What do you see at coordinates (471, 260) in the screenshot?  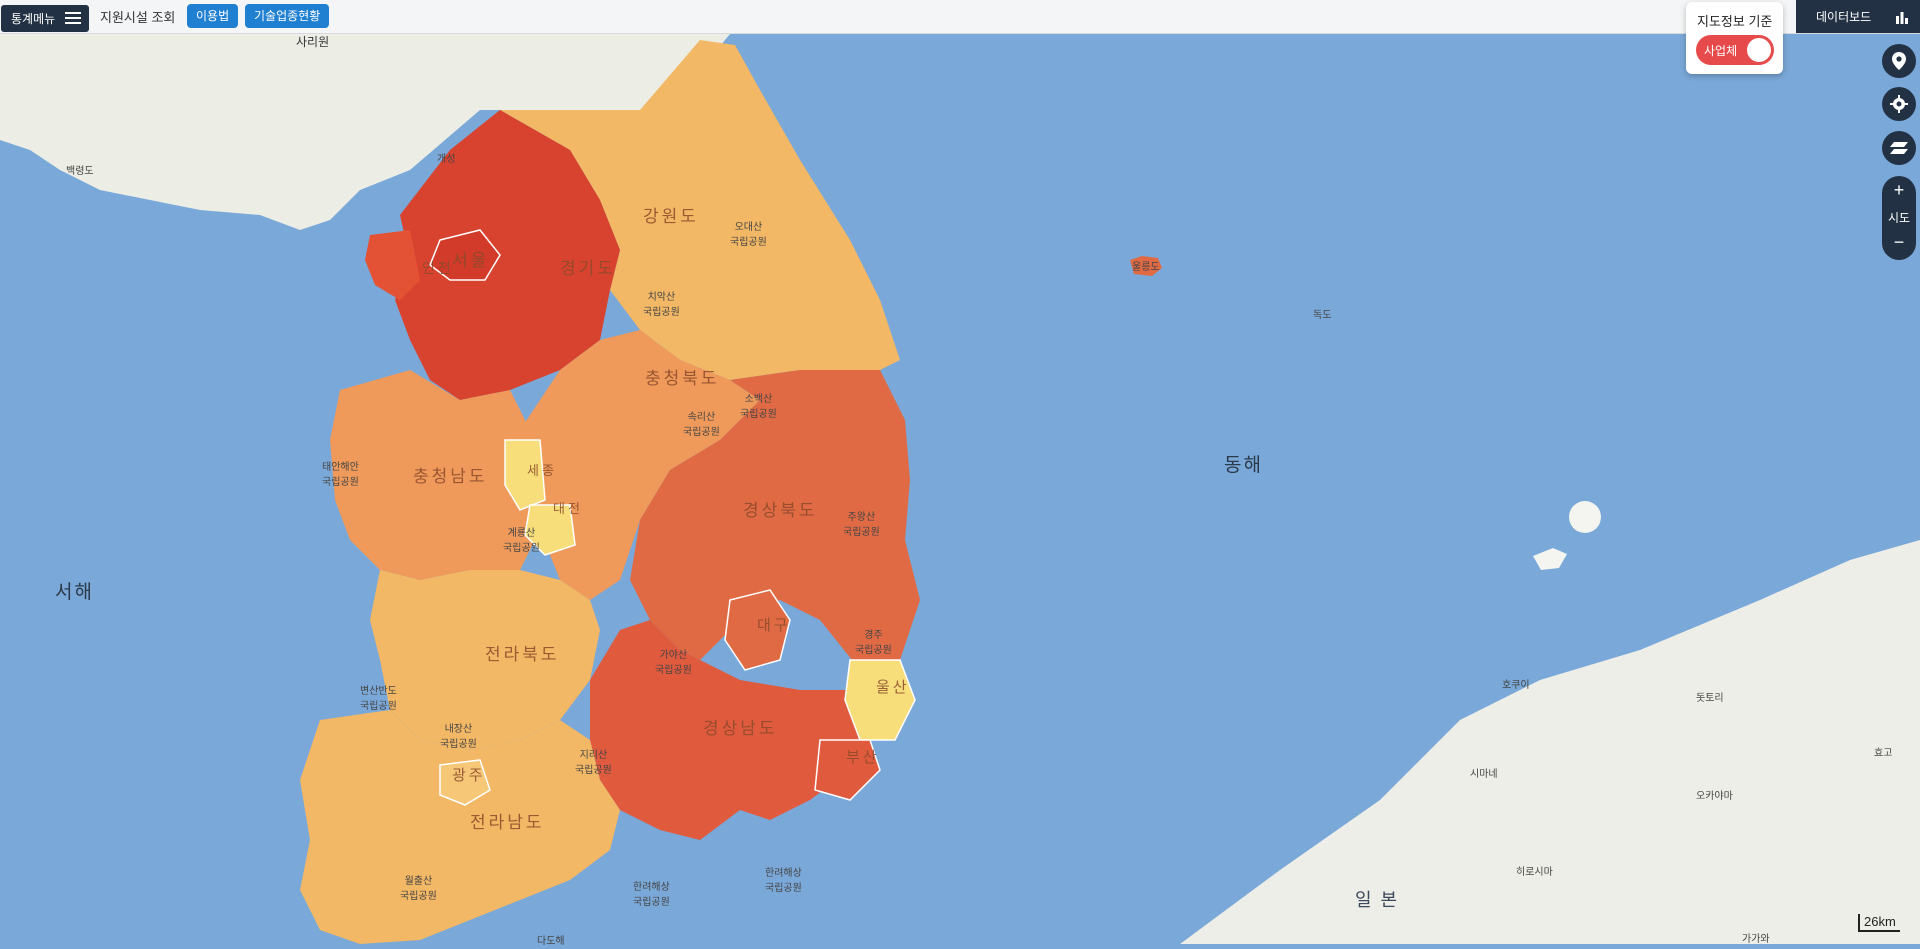 I see `label-seoul: 서울` at bounding box center [471, 260].